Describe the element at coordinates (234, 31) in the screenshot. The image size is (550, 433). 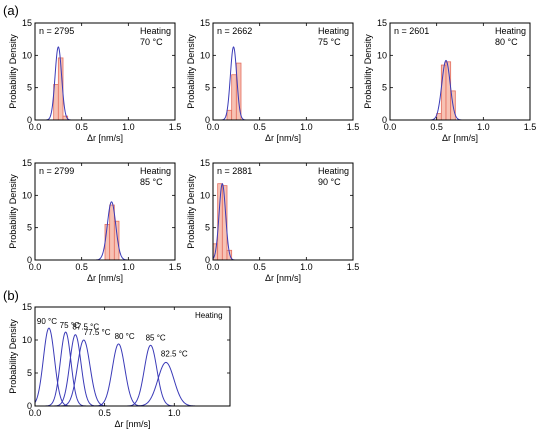
I see `sample-count-label: n = 2662` at that location.